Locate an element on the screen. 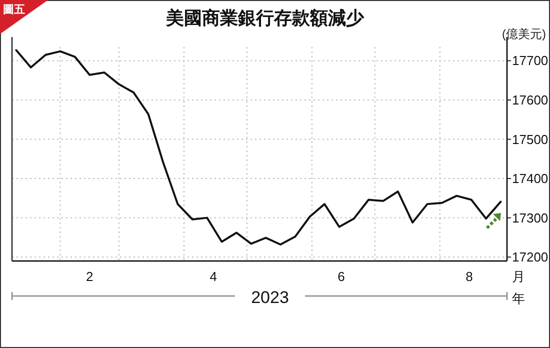 Image resolution: width=550 pixels, height=348 pixels. text: 月 is located at coordinates (518, 276).